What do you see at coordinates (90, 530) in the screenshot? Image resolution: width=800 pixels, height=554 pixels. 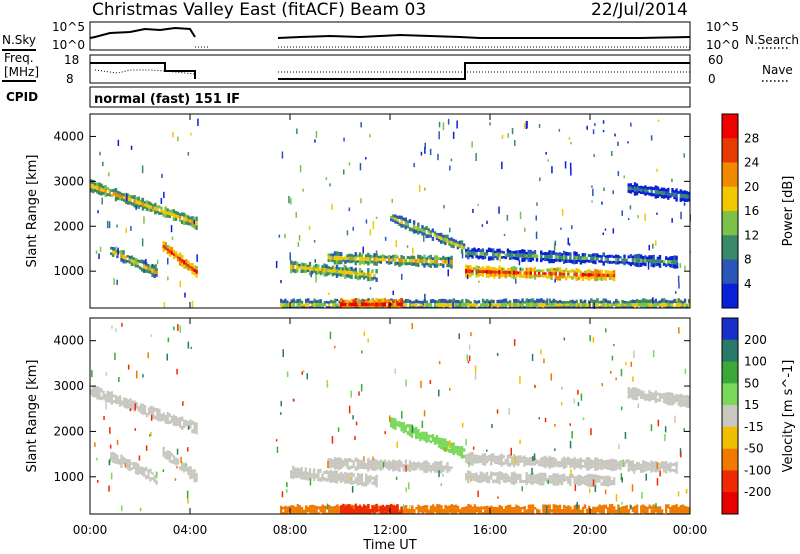 I see `x-tick-label: 00:00` at bounding box center [90, 530].